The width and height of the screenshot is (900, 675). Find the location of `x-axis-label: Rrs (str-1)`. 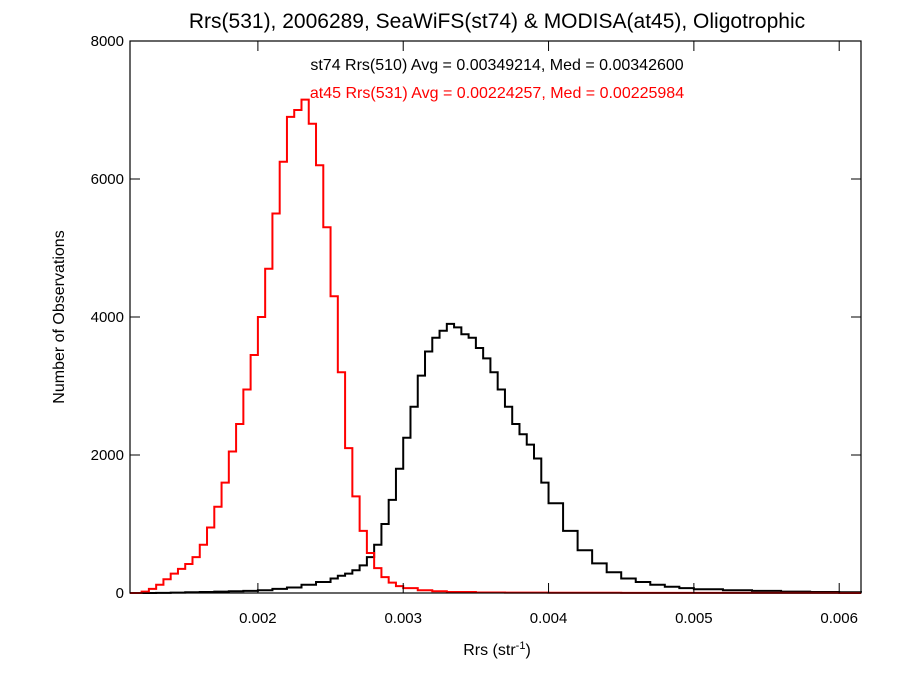

x-axis-label: Rrs (str-1) is located at coordinates (497, 649).